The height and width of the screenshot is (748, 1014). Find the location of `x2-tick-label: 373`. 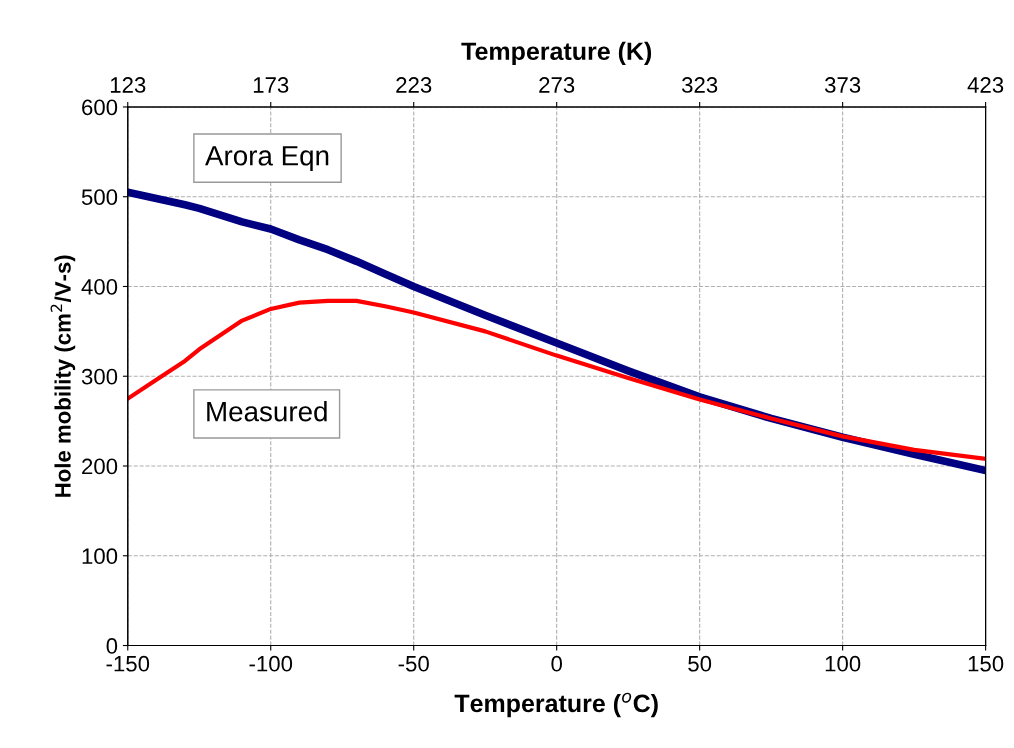

x2-tick-label: 373 is located at coordinates (842, 85).